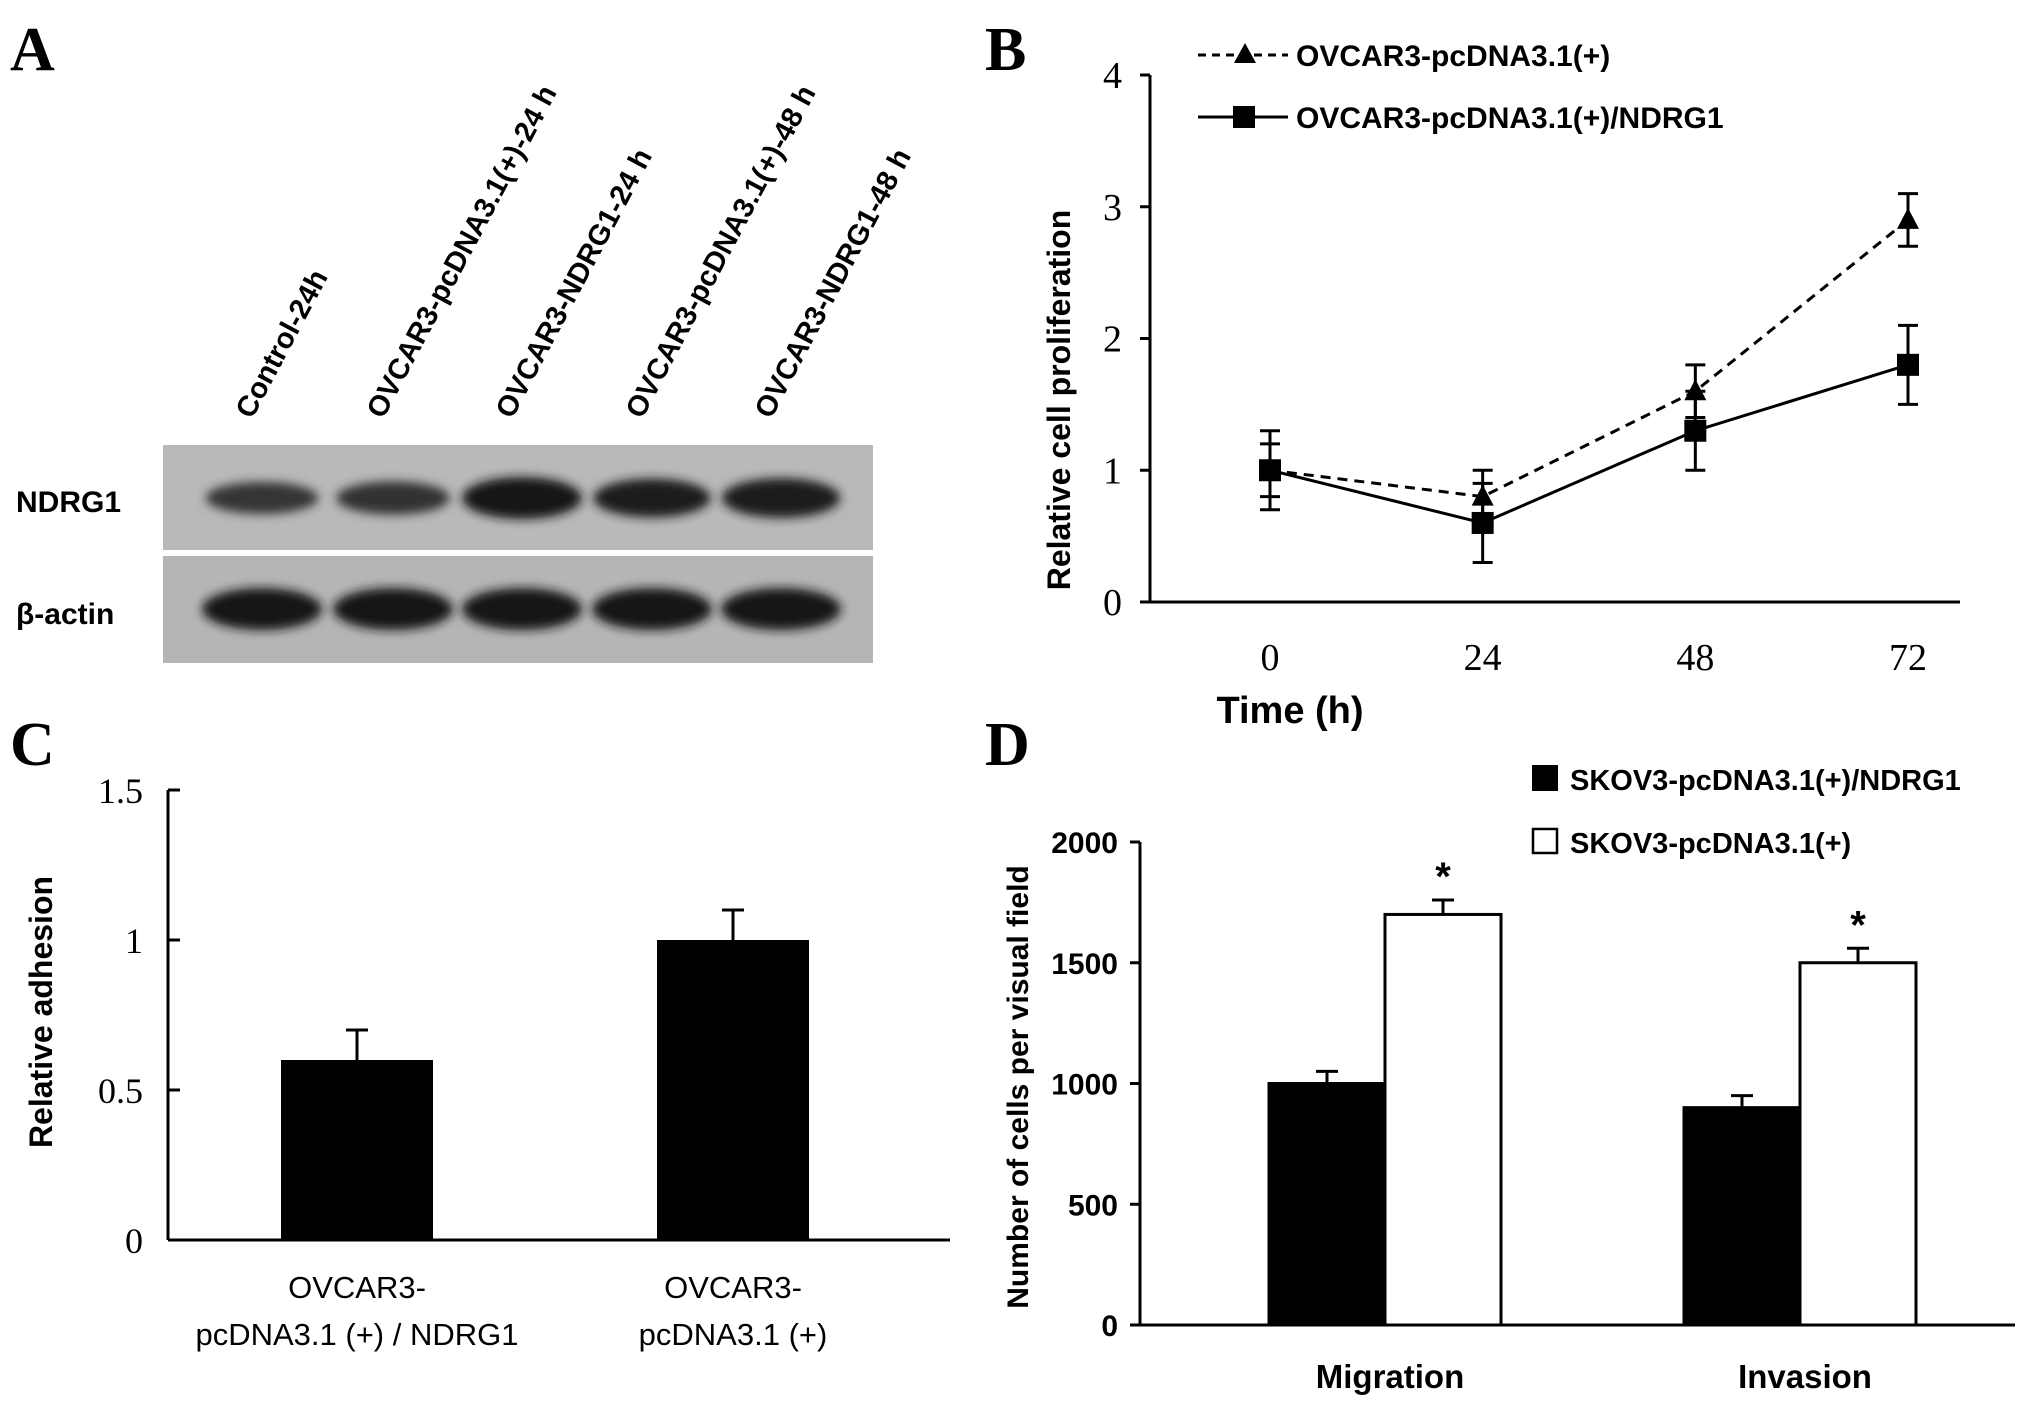 Image resolution: width=2031 pixels, height=1406 pixels. I want to click on chart-d-y-tick-label: 2000, so click(1084, 843).